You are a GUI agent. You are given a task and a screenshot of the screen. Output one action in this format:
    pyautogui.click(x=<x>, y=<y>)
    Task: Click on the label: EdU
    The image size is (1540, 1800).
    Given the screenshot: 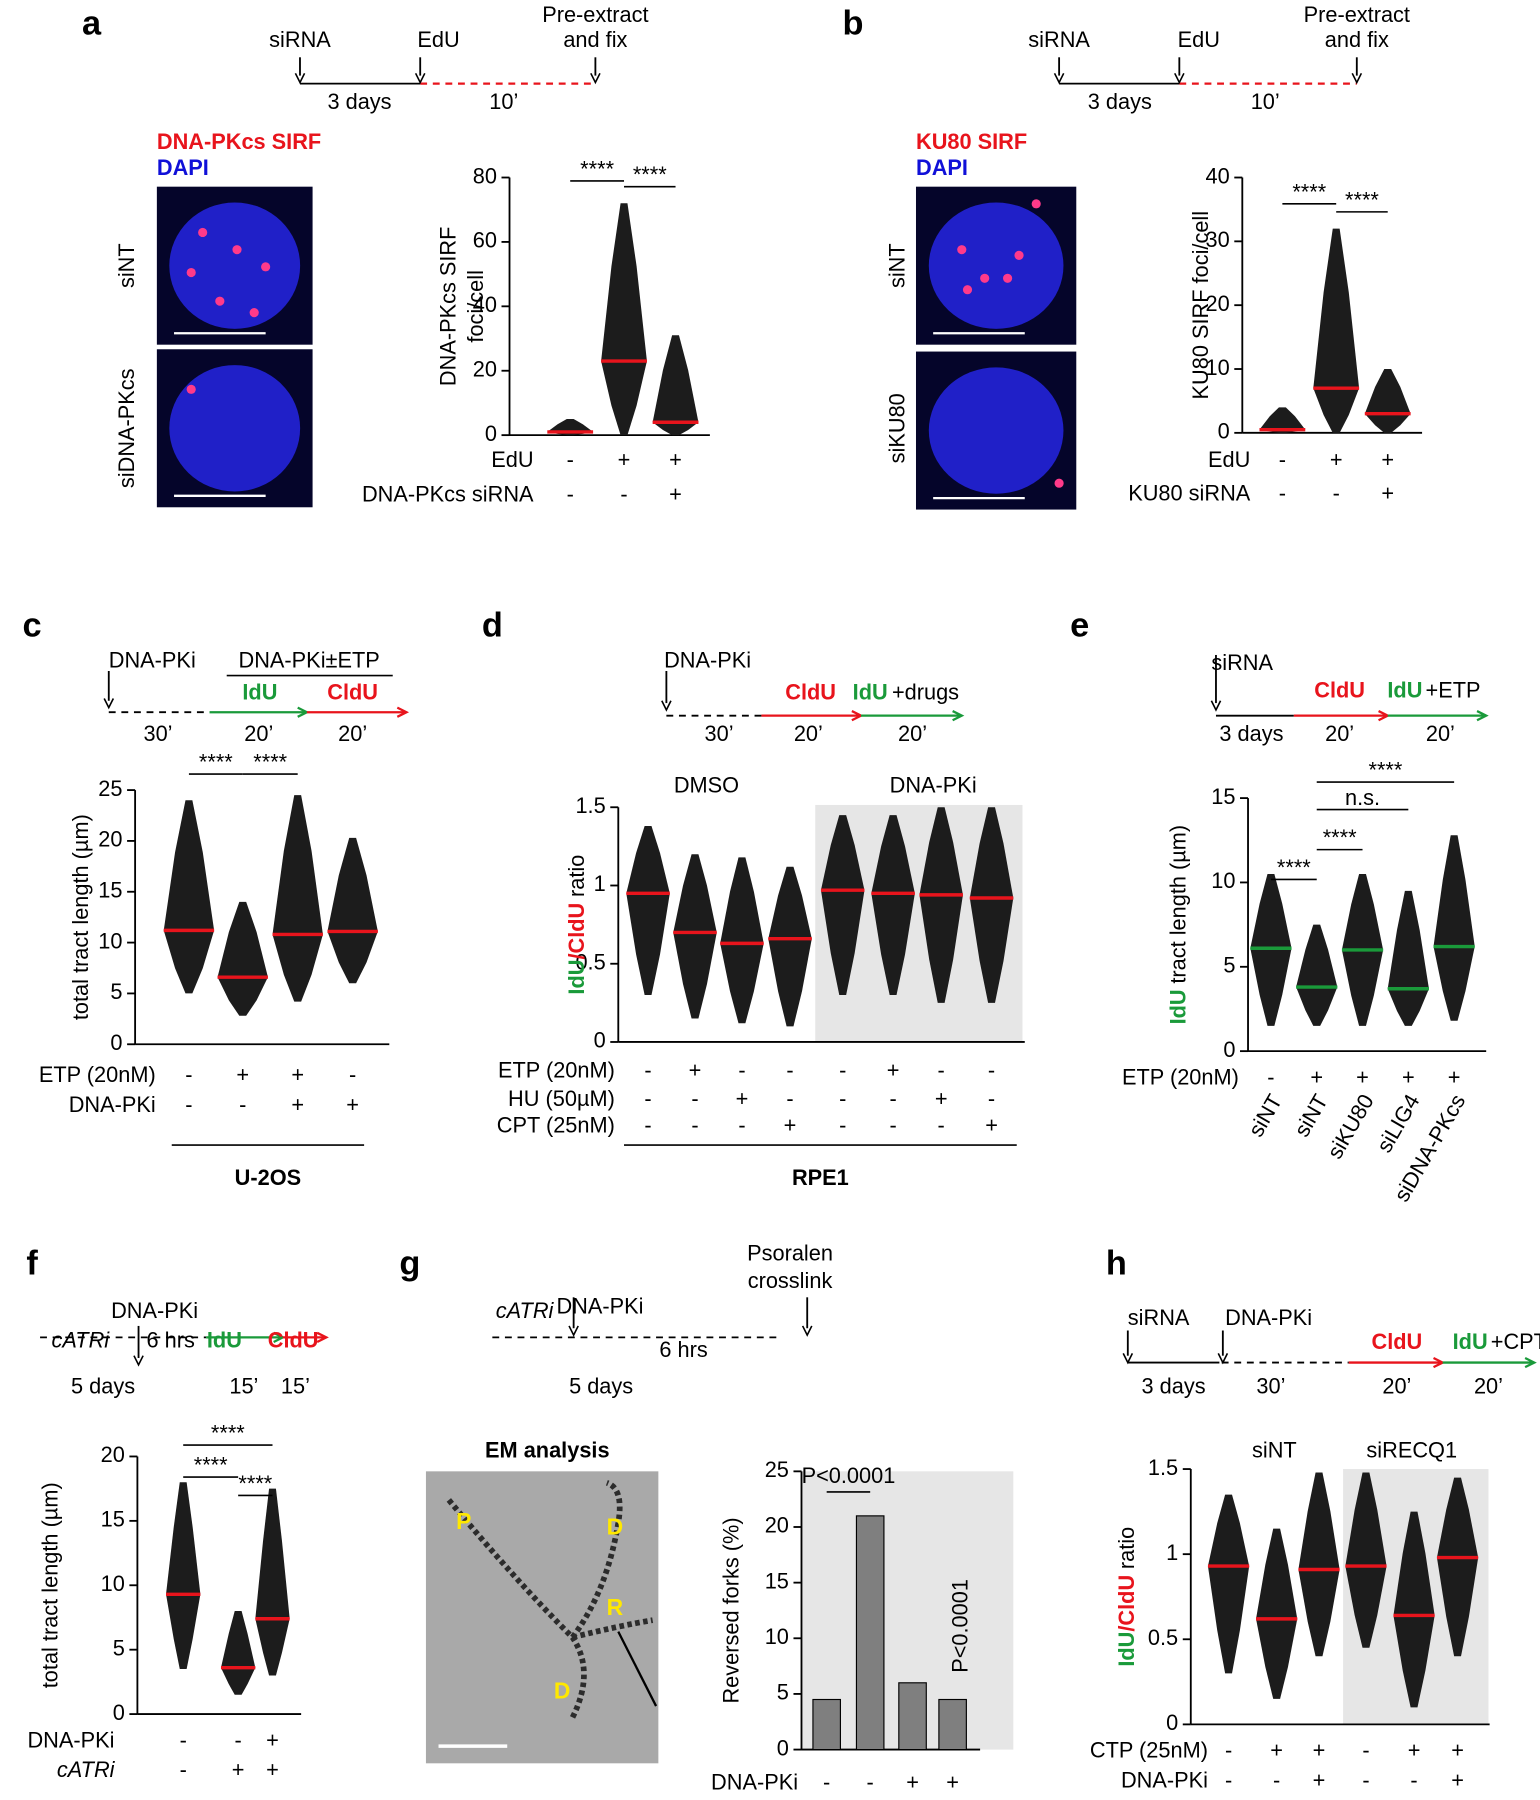 What is the action you would take?
    pyautogui.click(x=438, y=39)
    